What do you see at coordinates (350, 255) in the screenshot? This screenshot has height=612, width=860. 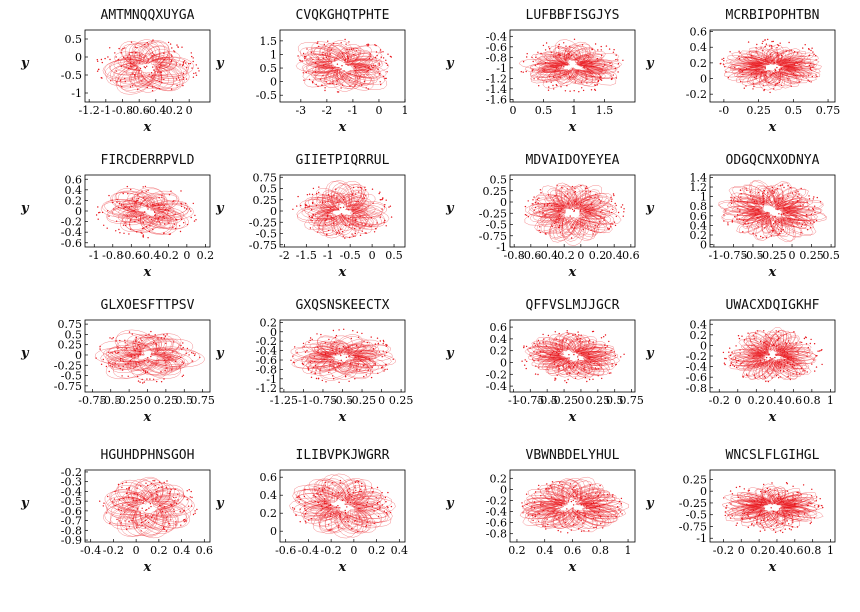 I see `x-tick-label: -0.5` at bounding box center [350, 255].